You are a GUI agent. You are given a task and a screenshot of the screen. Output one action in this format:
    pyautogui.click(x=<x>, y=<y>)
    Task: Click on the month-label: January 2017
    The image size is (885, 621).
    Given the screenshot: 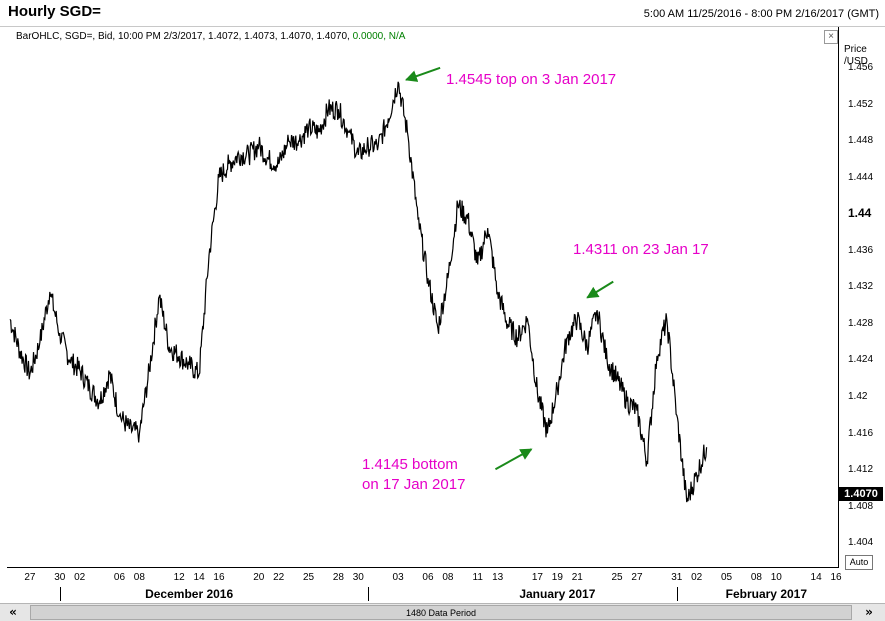 What is the action you would take?
    pyautogui.click(x=557, y=594)
    